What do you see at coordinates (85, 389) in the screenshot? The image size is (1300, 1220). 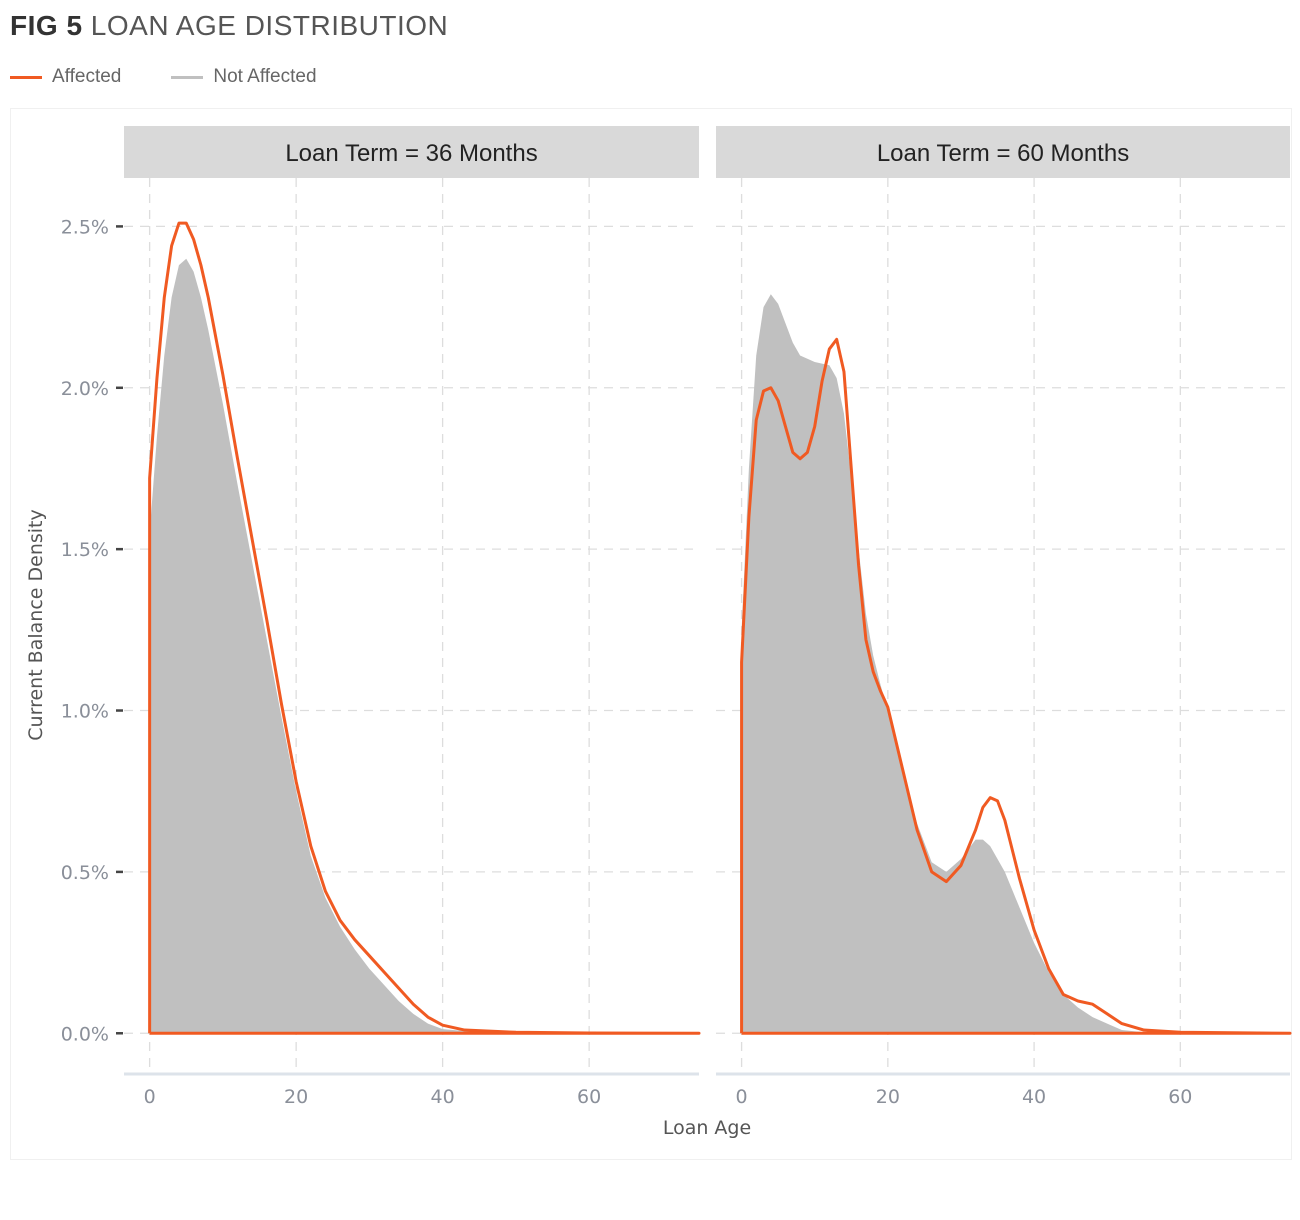 I see `y-tick-label-4: 2.0%` at bounding box center [85, 389].